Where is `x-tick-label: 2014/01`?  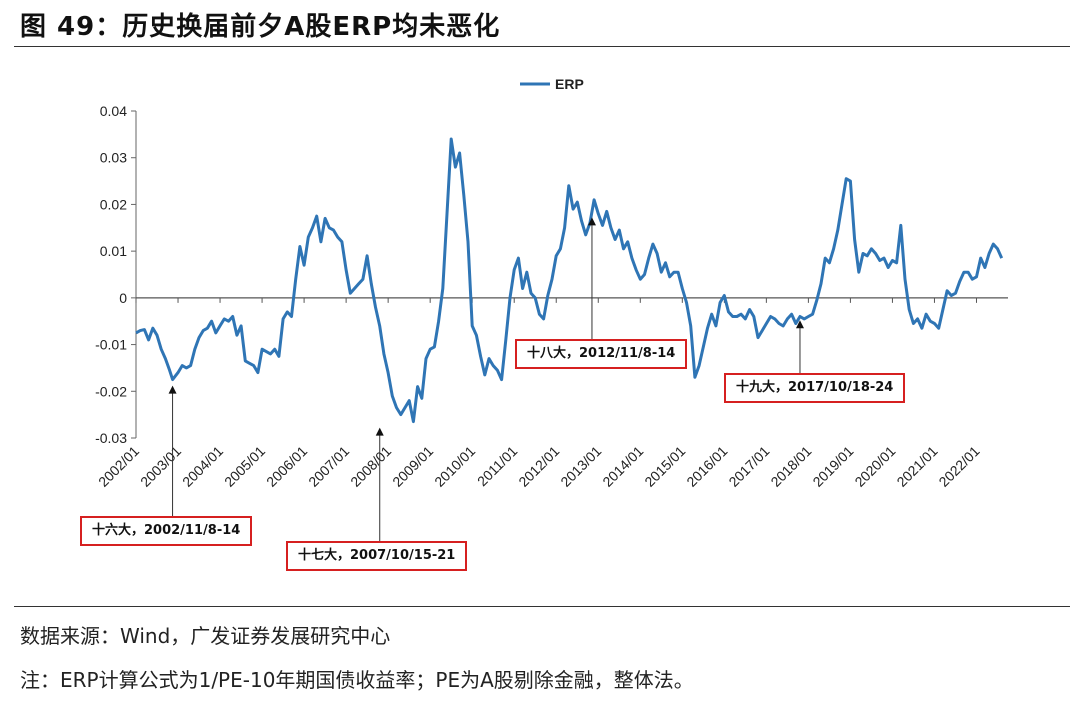 x-tick-label: 2014/01 is located at coordinates (622, 466).